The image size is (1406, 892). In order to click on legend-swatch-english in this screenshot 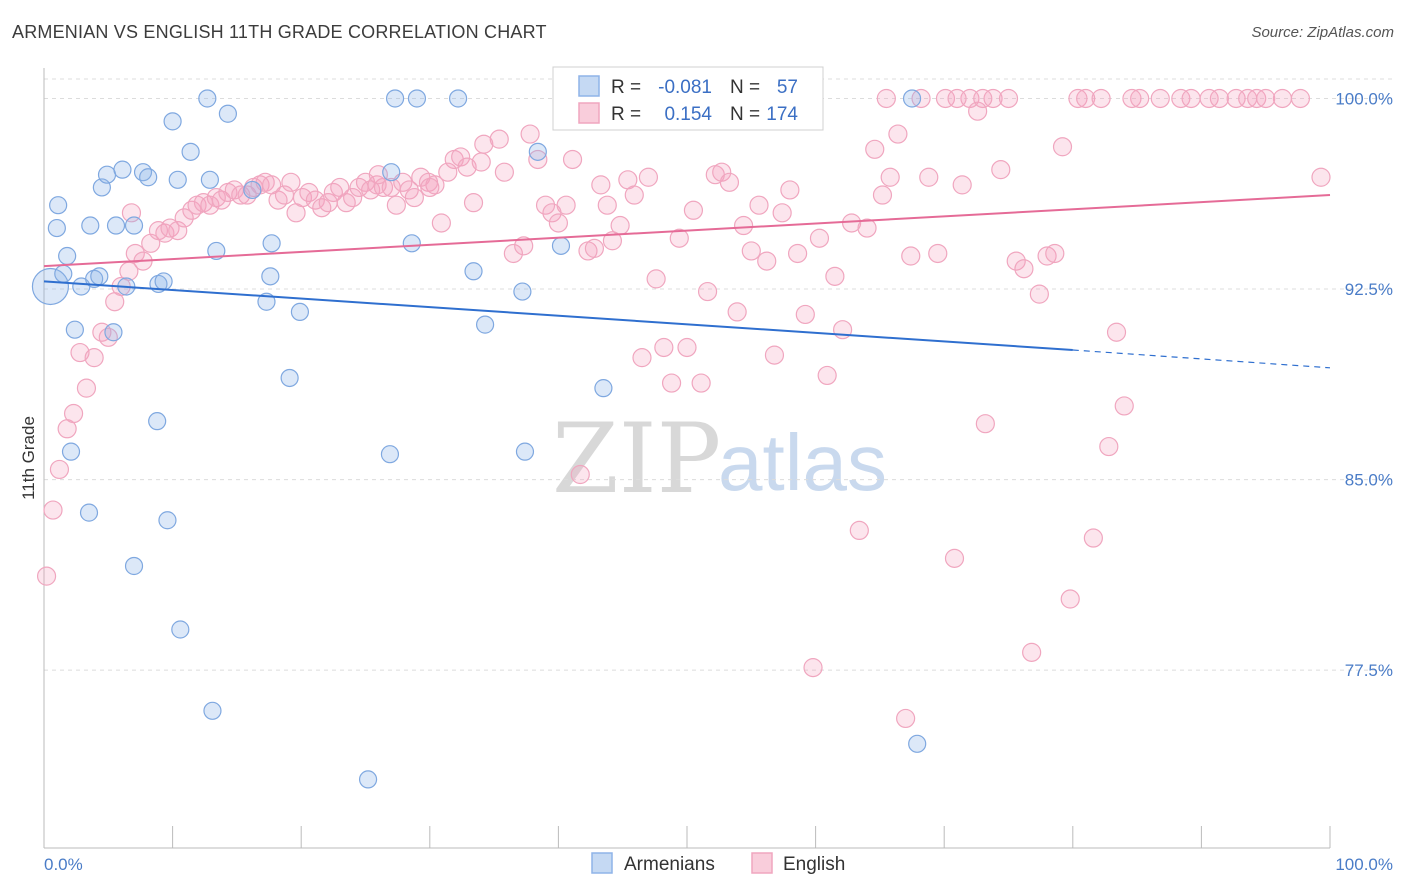, I will do `click(589, 113)`.